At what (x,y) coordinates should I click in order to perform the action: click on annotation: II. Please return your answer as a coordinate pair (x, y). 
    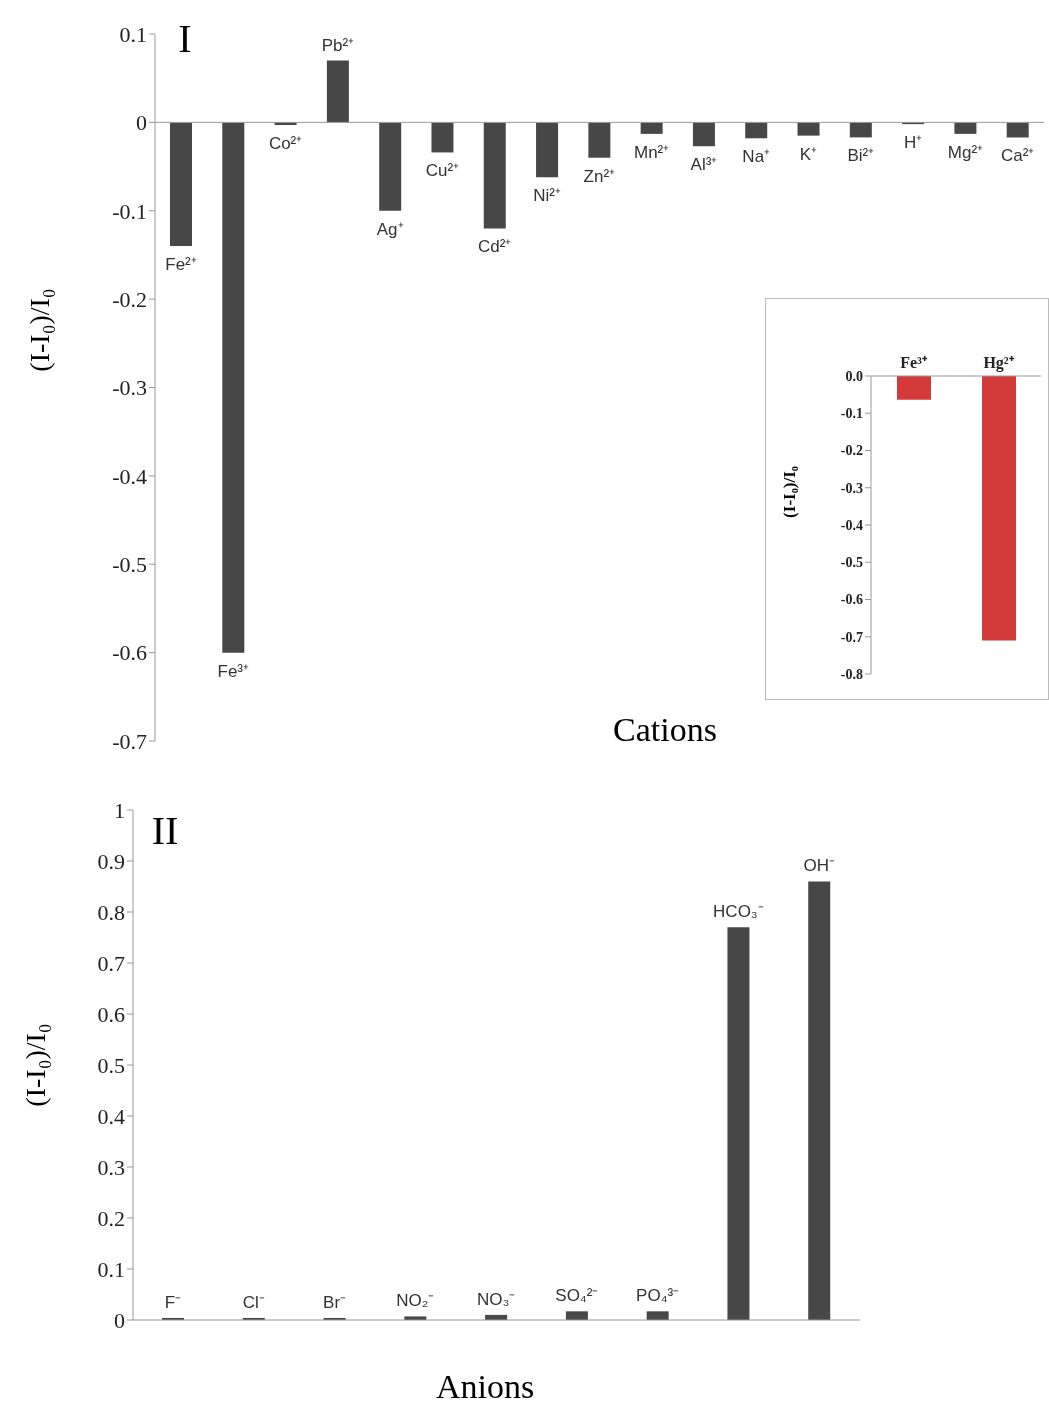
    Looking at the image, I should click on (165, 830).